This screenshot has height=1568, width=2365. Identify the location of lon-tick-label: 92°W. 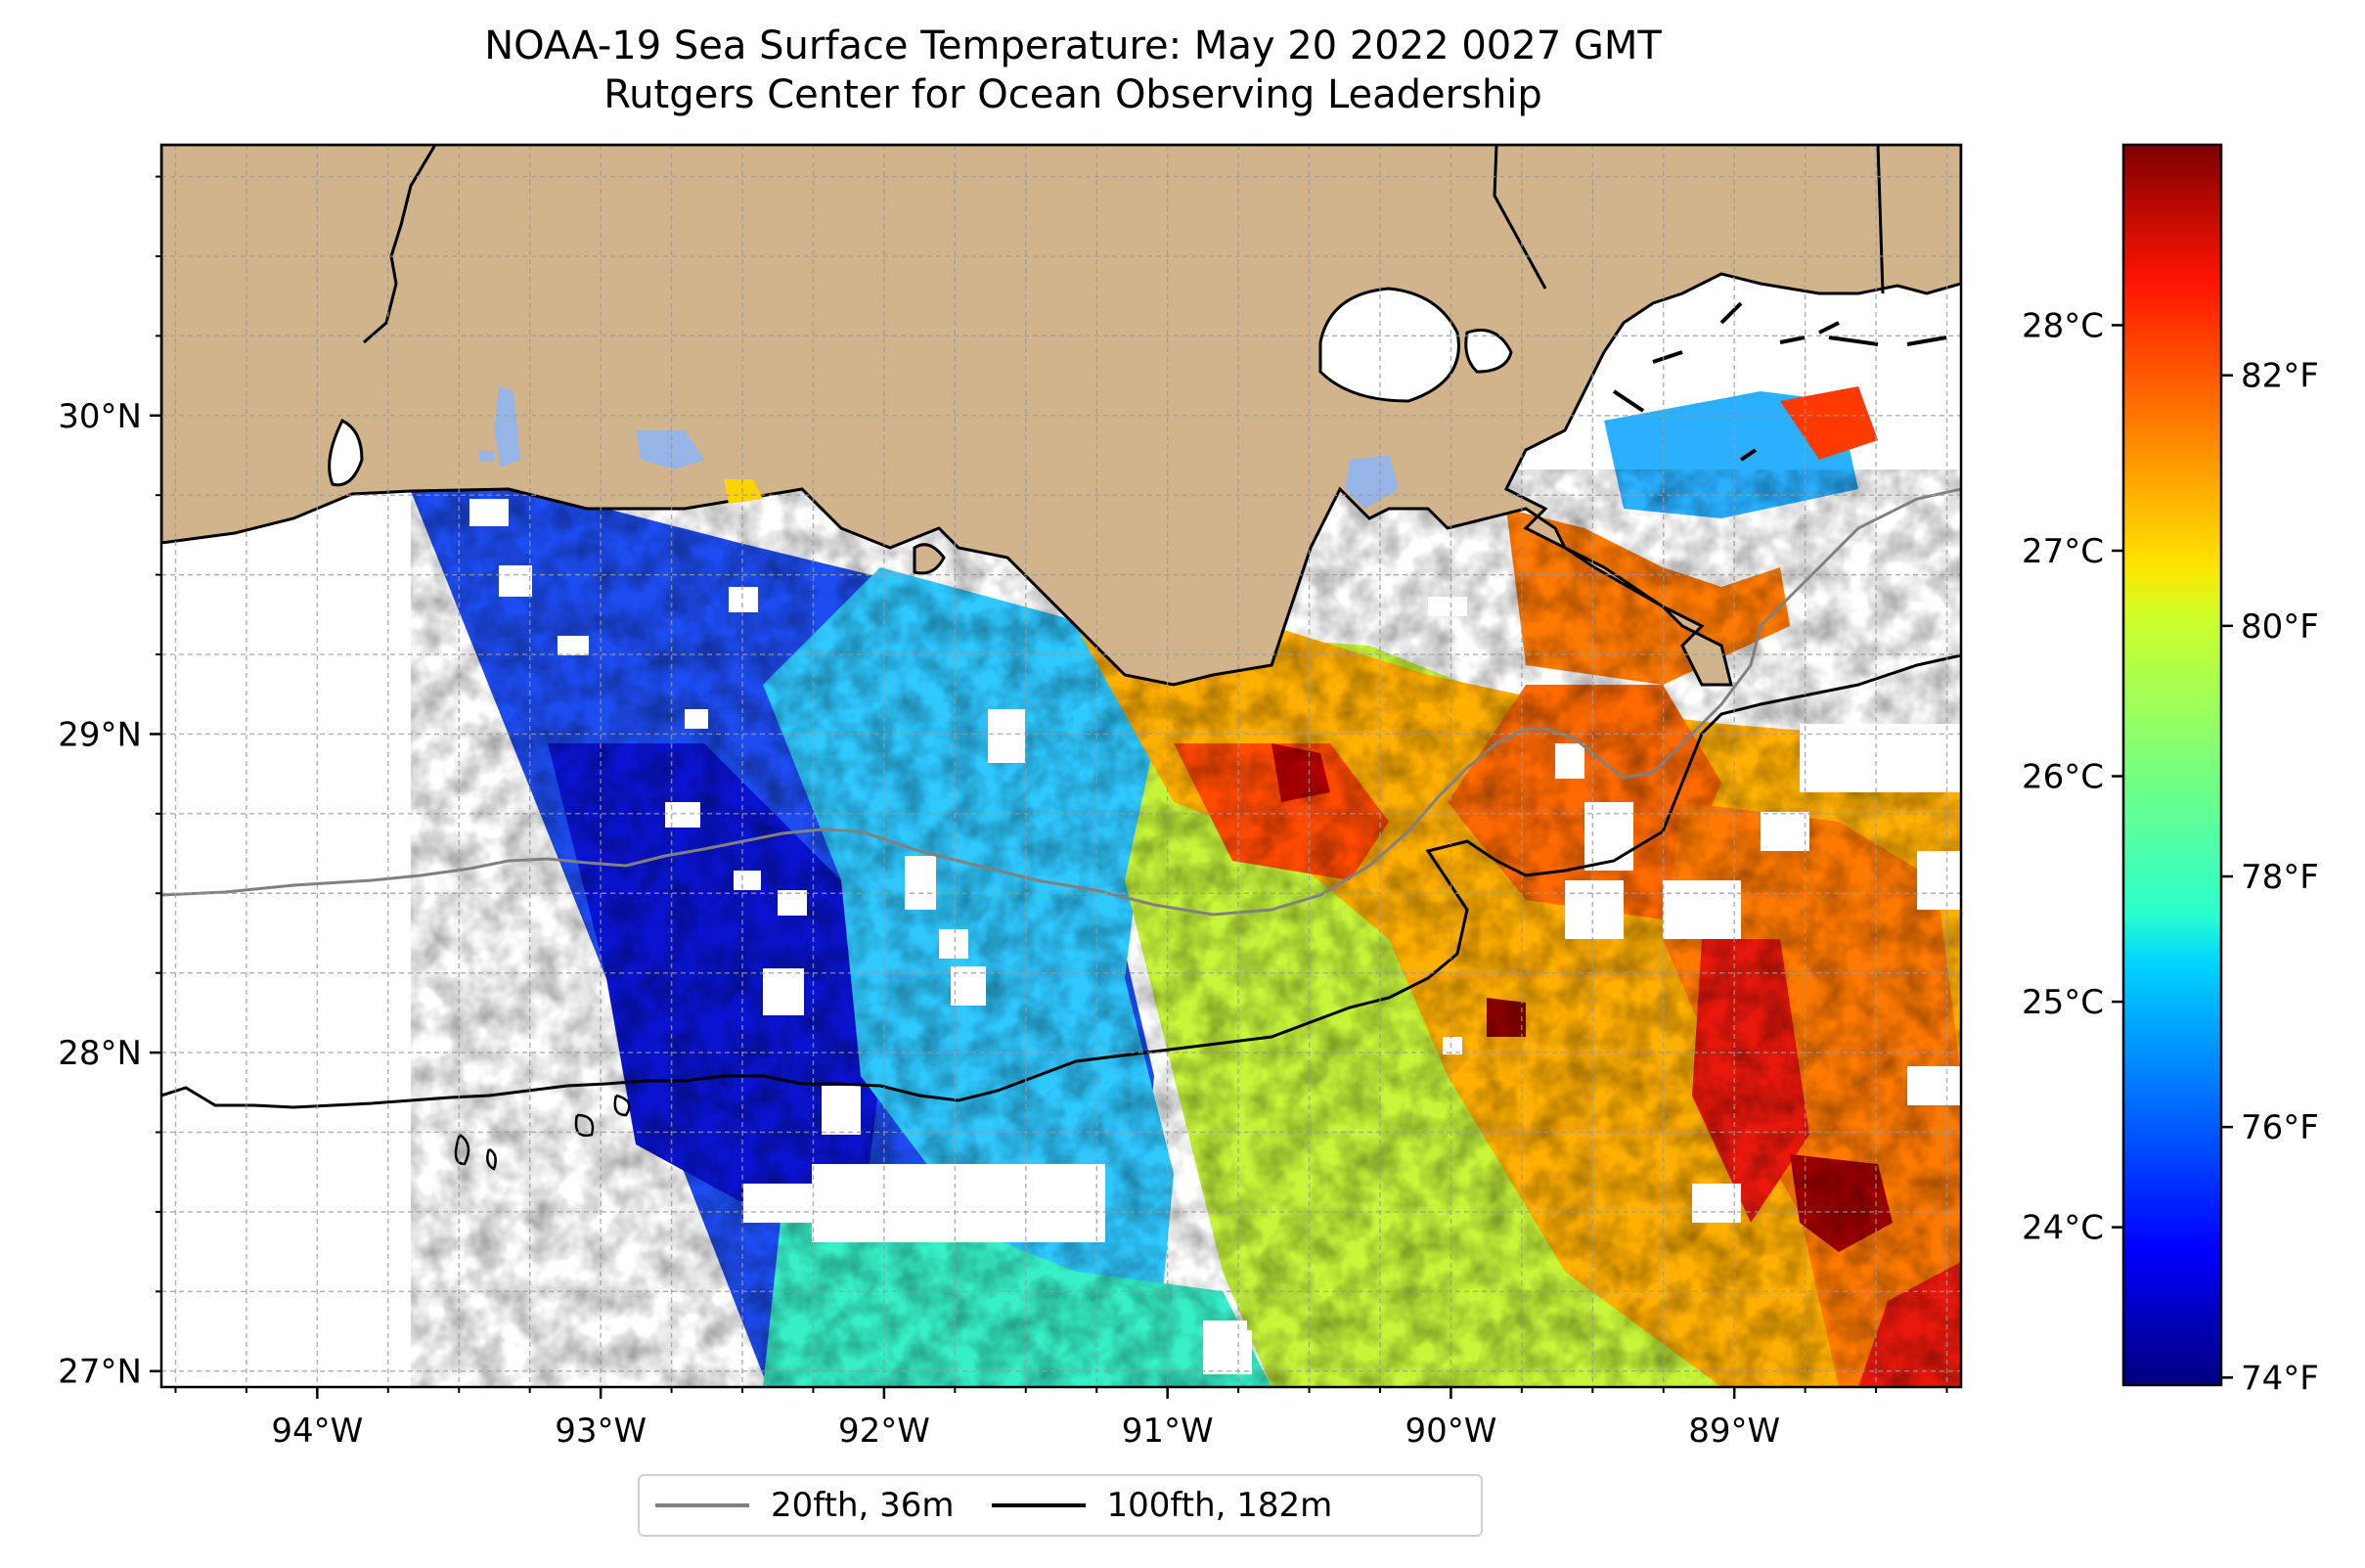
(884, 1431).